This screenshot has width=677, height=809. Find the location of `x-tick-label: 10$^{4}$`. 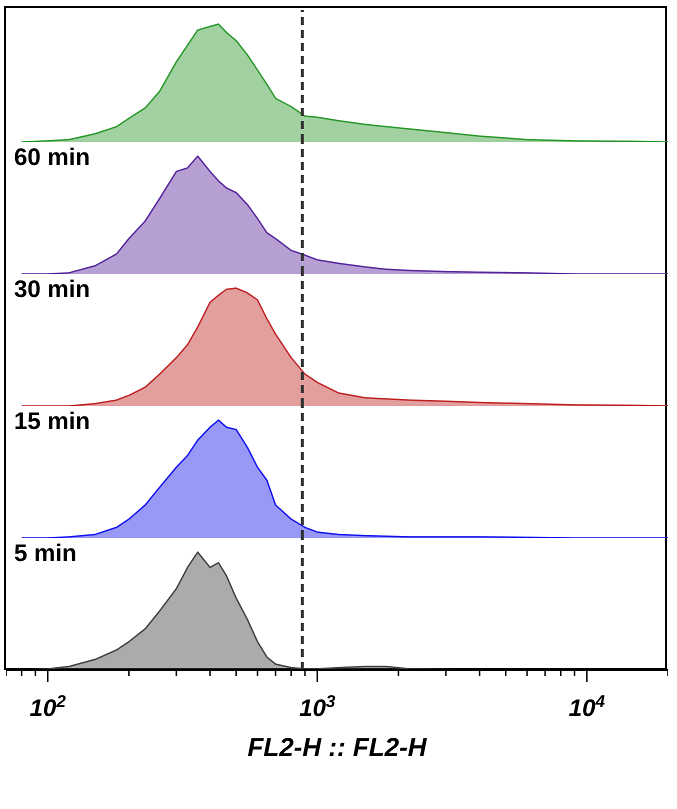

x-tick-label: 10$^{4}$ is located at coordinates (587, 707).